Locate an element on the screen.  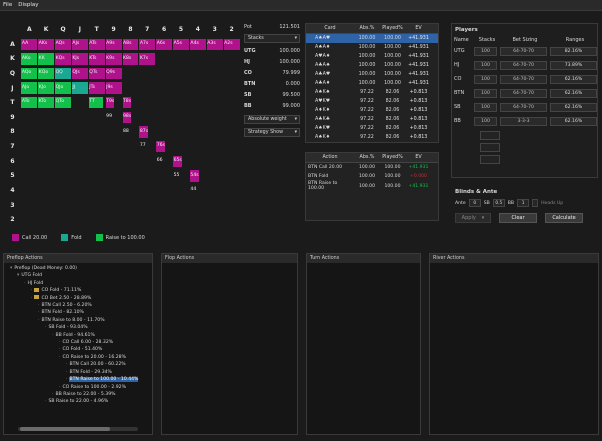
card-row: A♠K♥ 97.22 82.06 +0.813 is located at coordinates (372, 128).